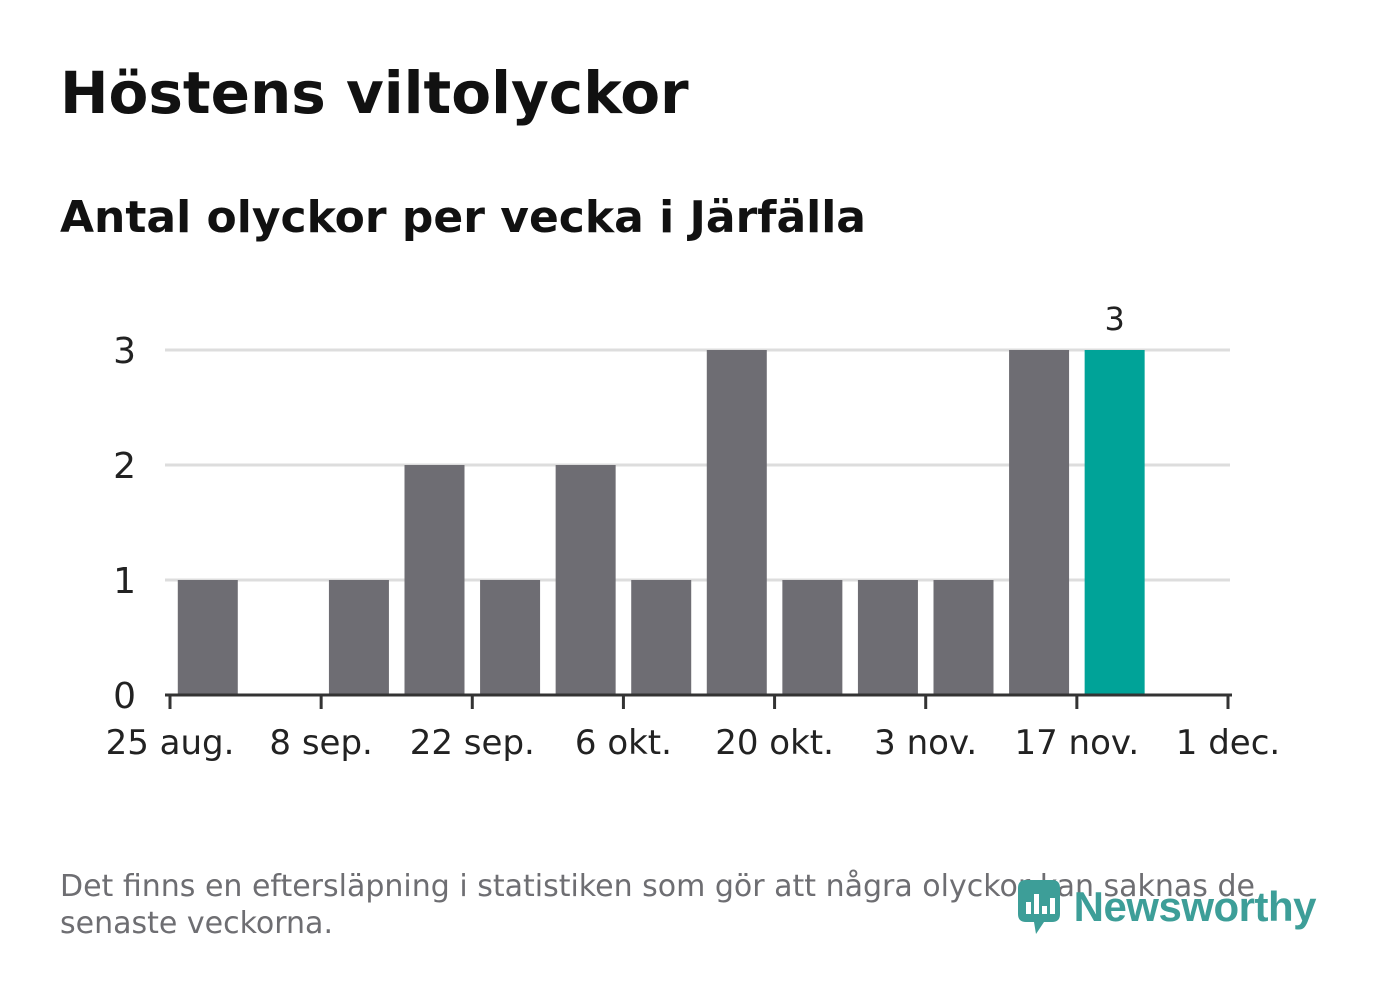 The image size is (1382, 999). I want to click on x-tick-label: 8 sep., so click(320, 743).